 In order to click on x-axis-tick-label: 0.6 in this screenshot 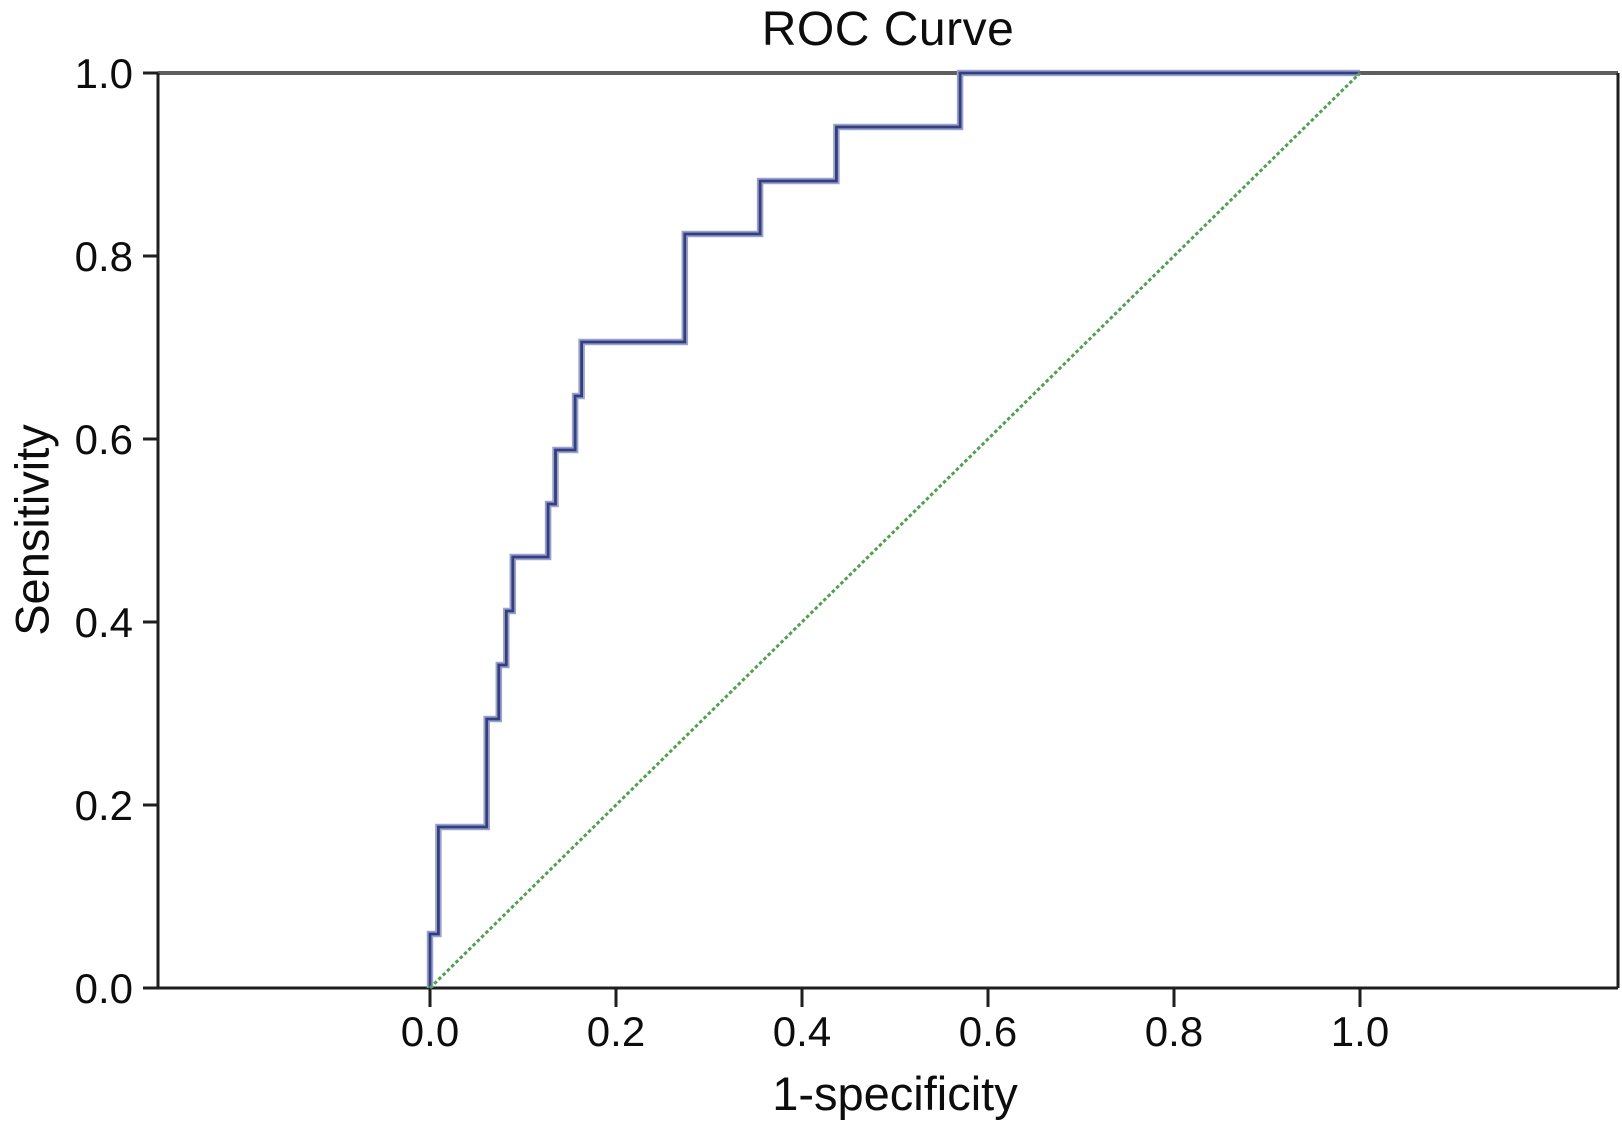, I will do `click(988, 1031)`.